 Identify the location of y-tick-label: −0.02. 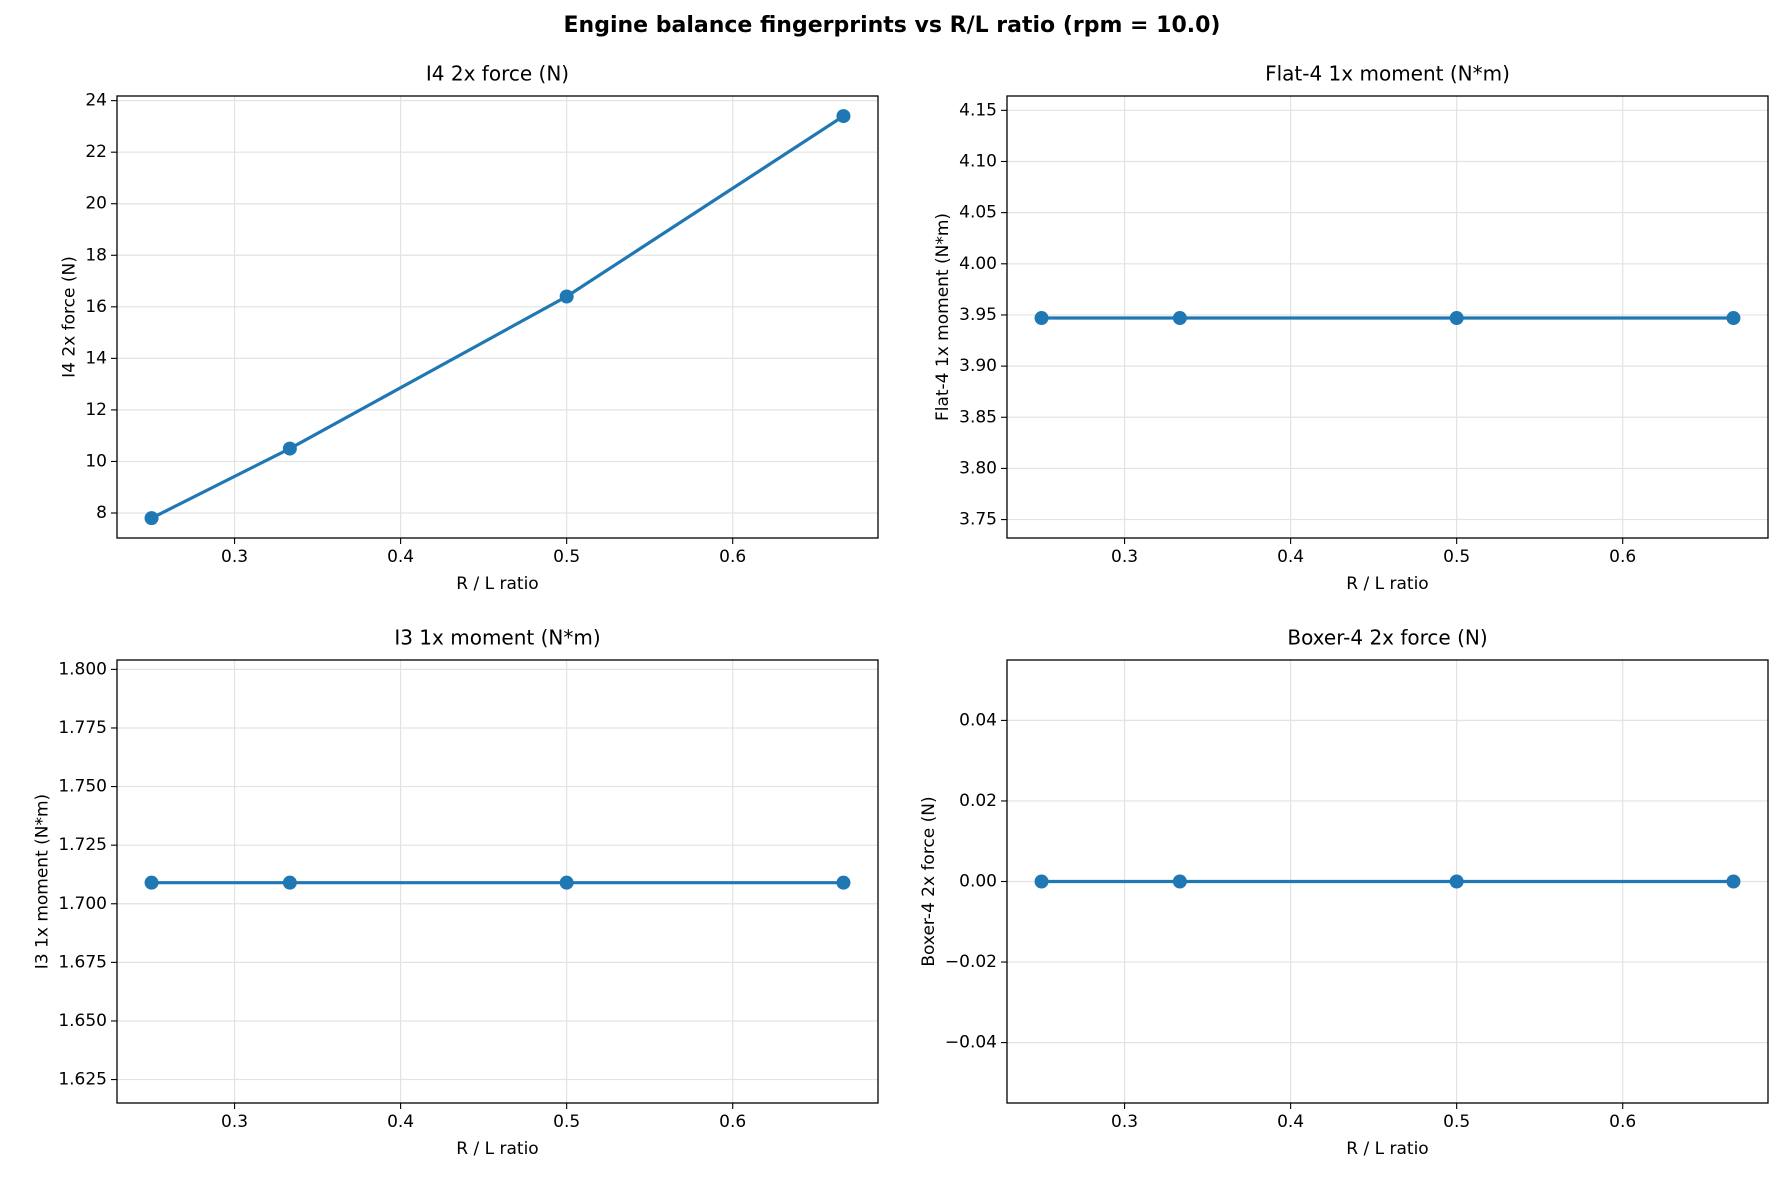
(971, 962).